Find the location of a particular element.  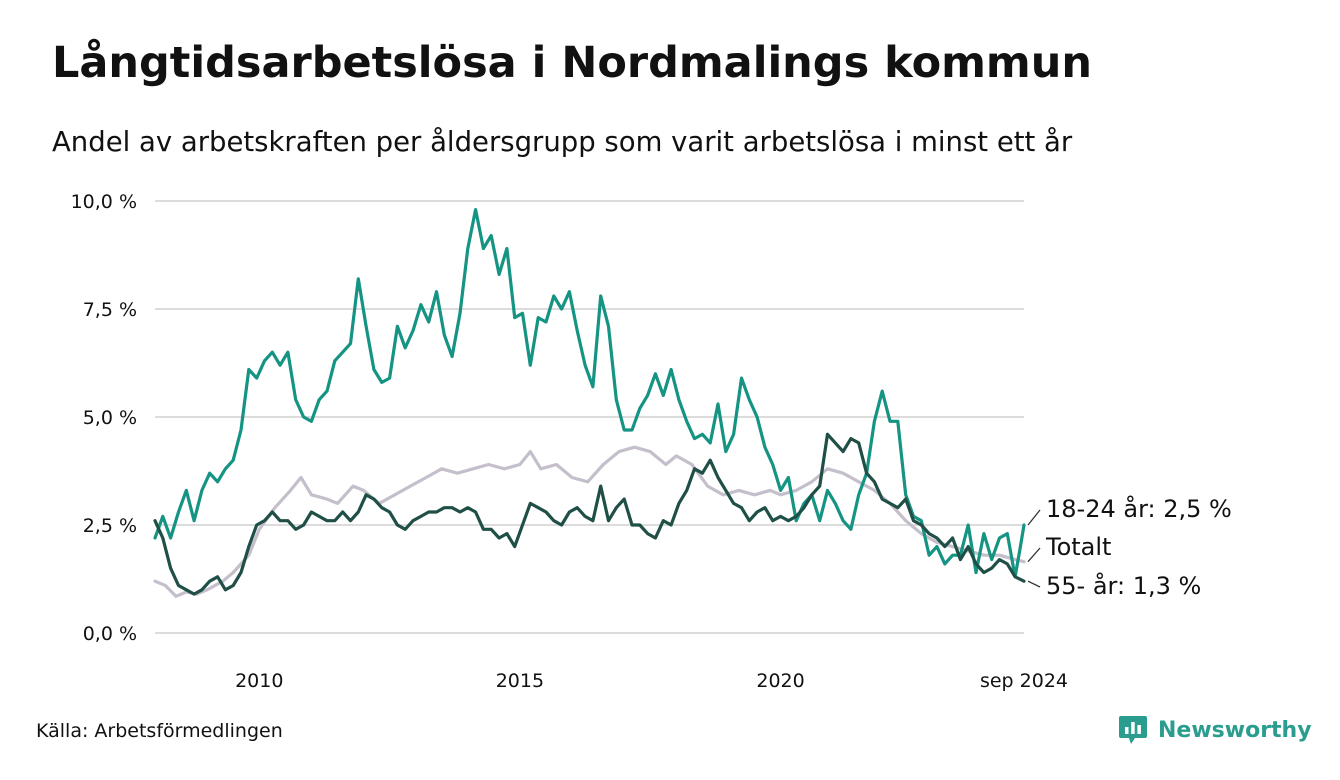

y-tick-label: 10,0 % is located at coordinates (104, 202).